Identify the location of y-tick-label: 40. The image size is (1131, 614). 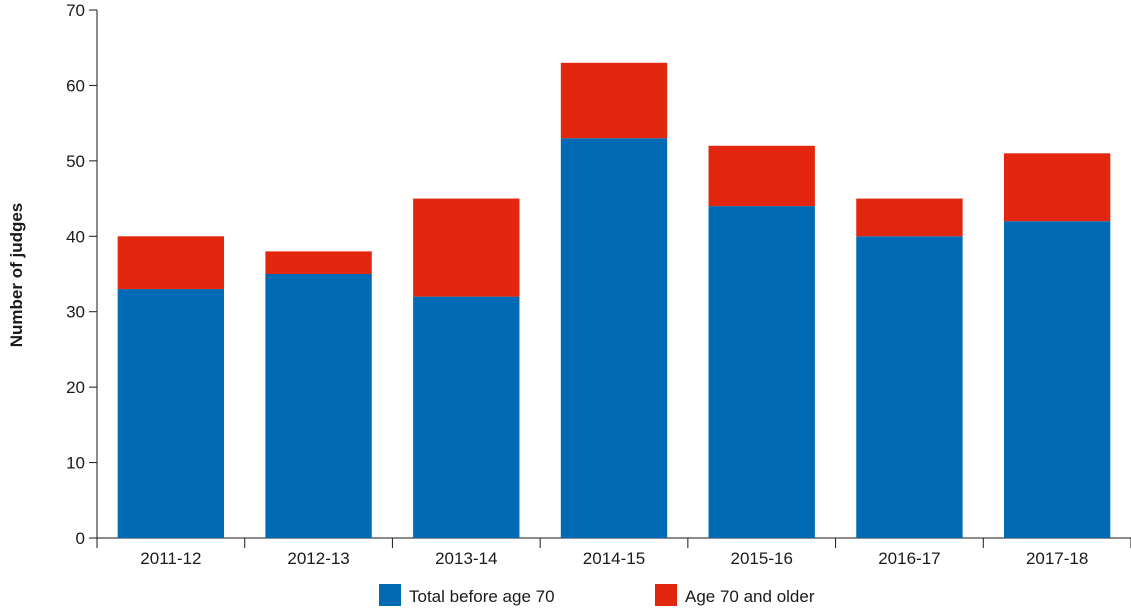
(75, 236).